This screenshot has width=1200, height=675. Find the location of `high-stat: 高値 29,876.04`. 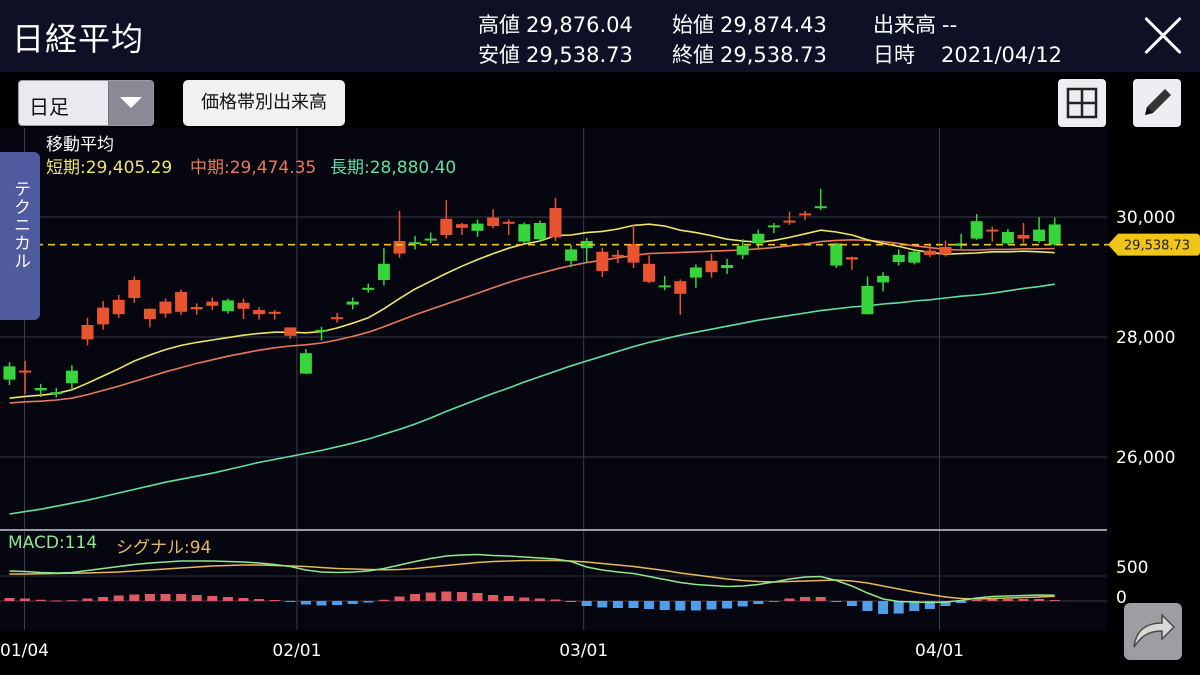

high-stat: 高値 29,876.04 is located at coordinates (555, 24).